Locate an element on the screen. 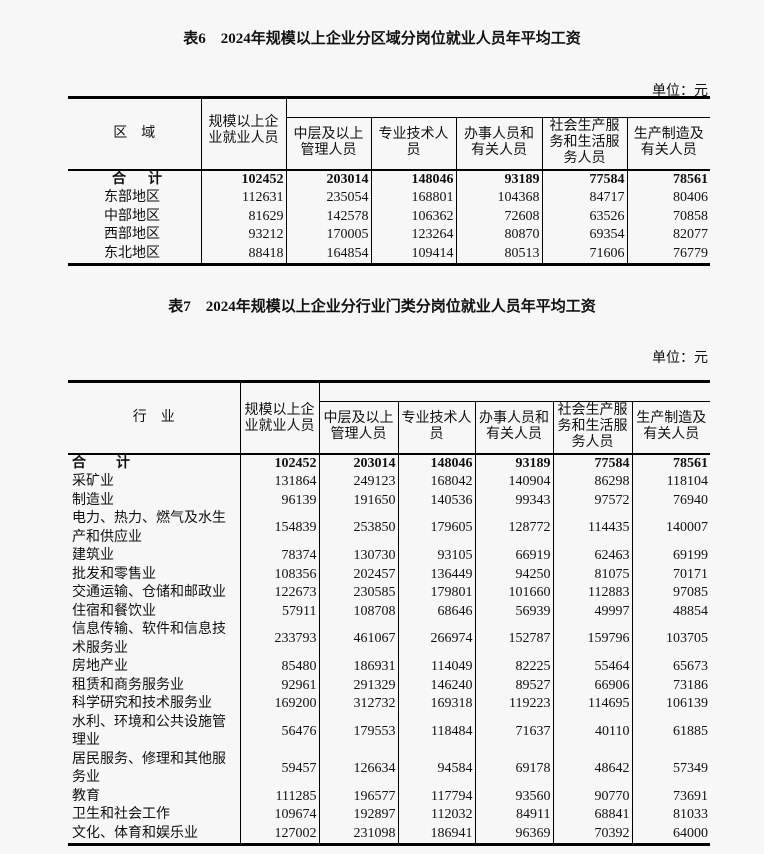 This screenshot has width=764, height=854. cell-value: 63526 is located at coordinates (584, 216).